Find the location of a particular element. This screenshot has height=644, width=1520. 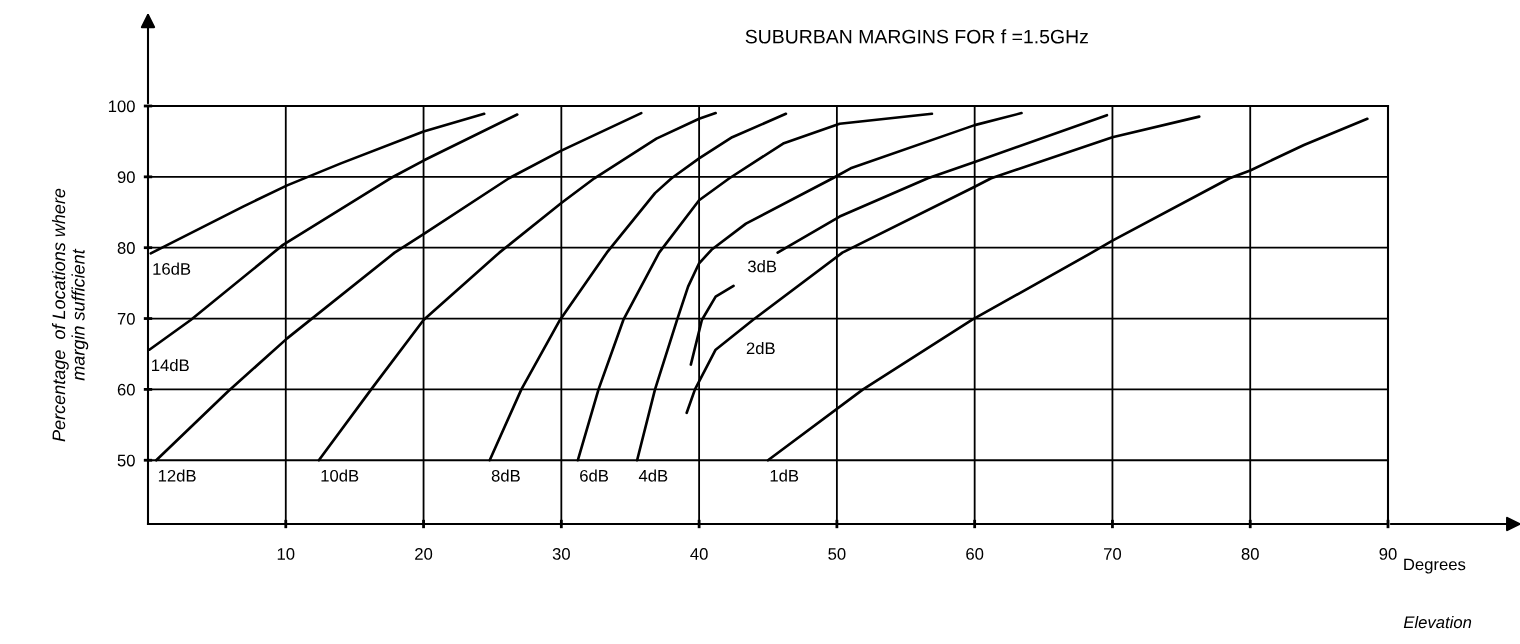

series-label: 16dB is located at coordinates (172, 268).